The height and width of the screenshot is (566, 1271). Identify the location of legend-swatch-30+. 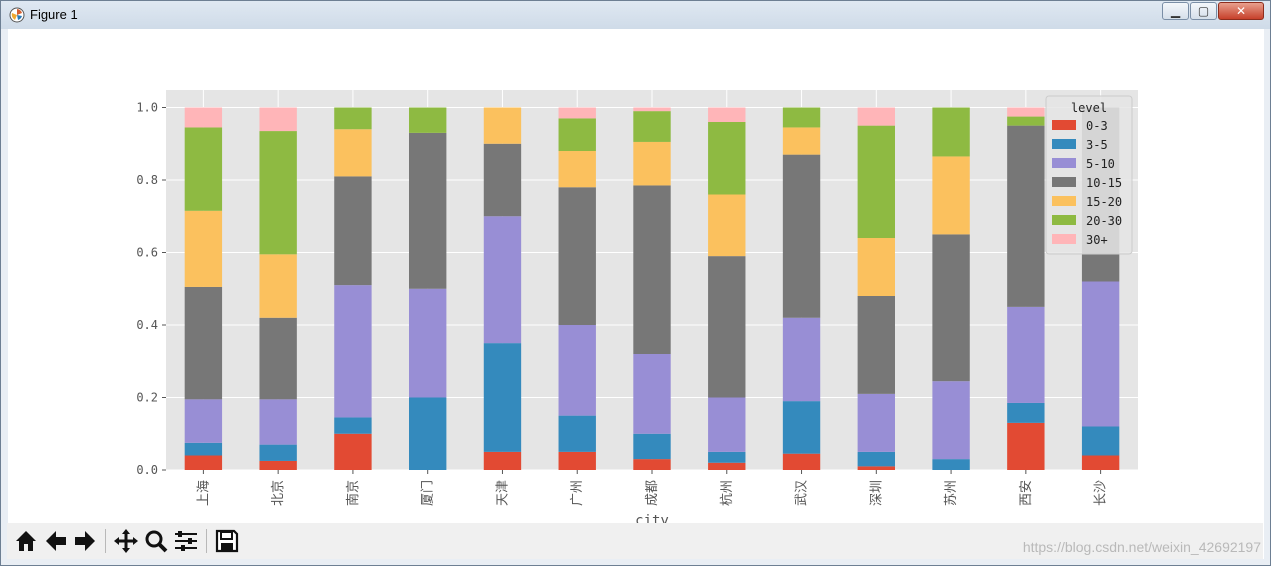
(1064, 239).